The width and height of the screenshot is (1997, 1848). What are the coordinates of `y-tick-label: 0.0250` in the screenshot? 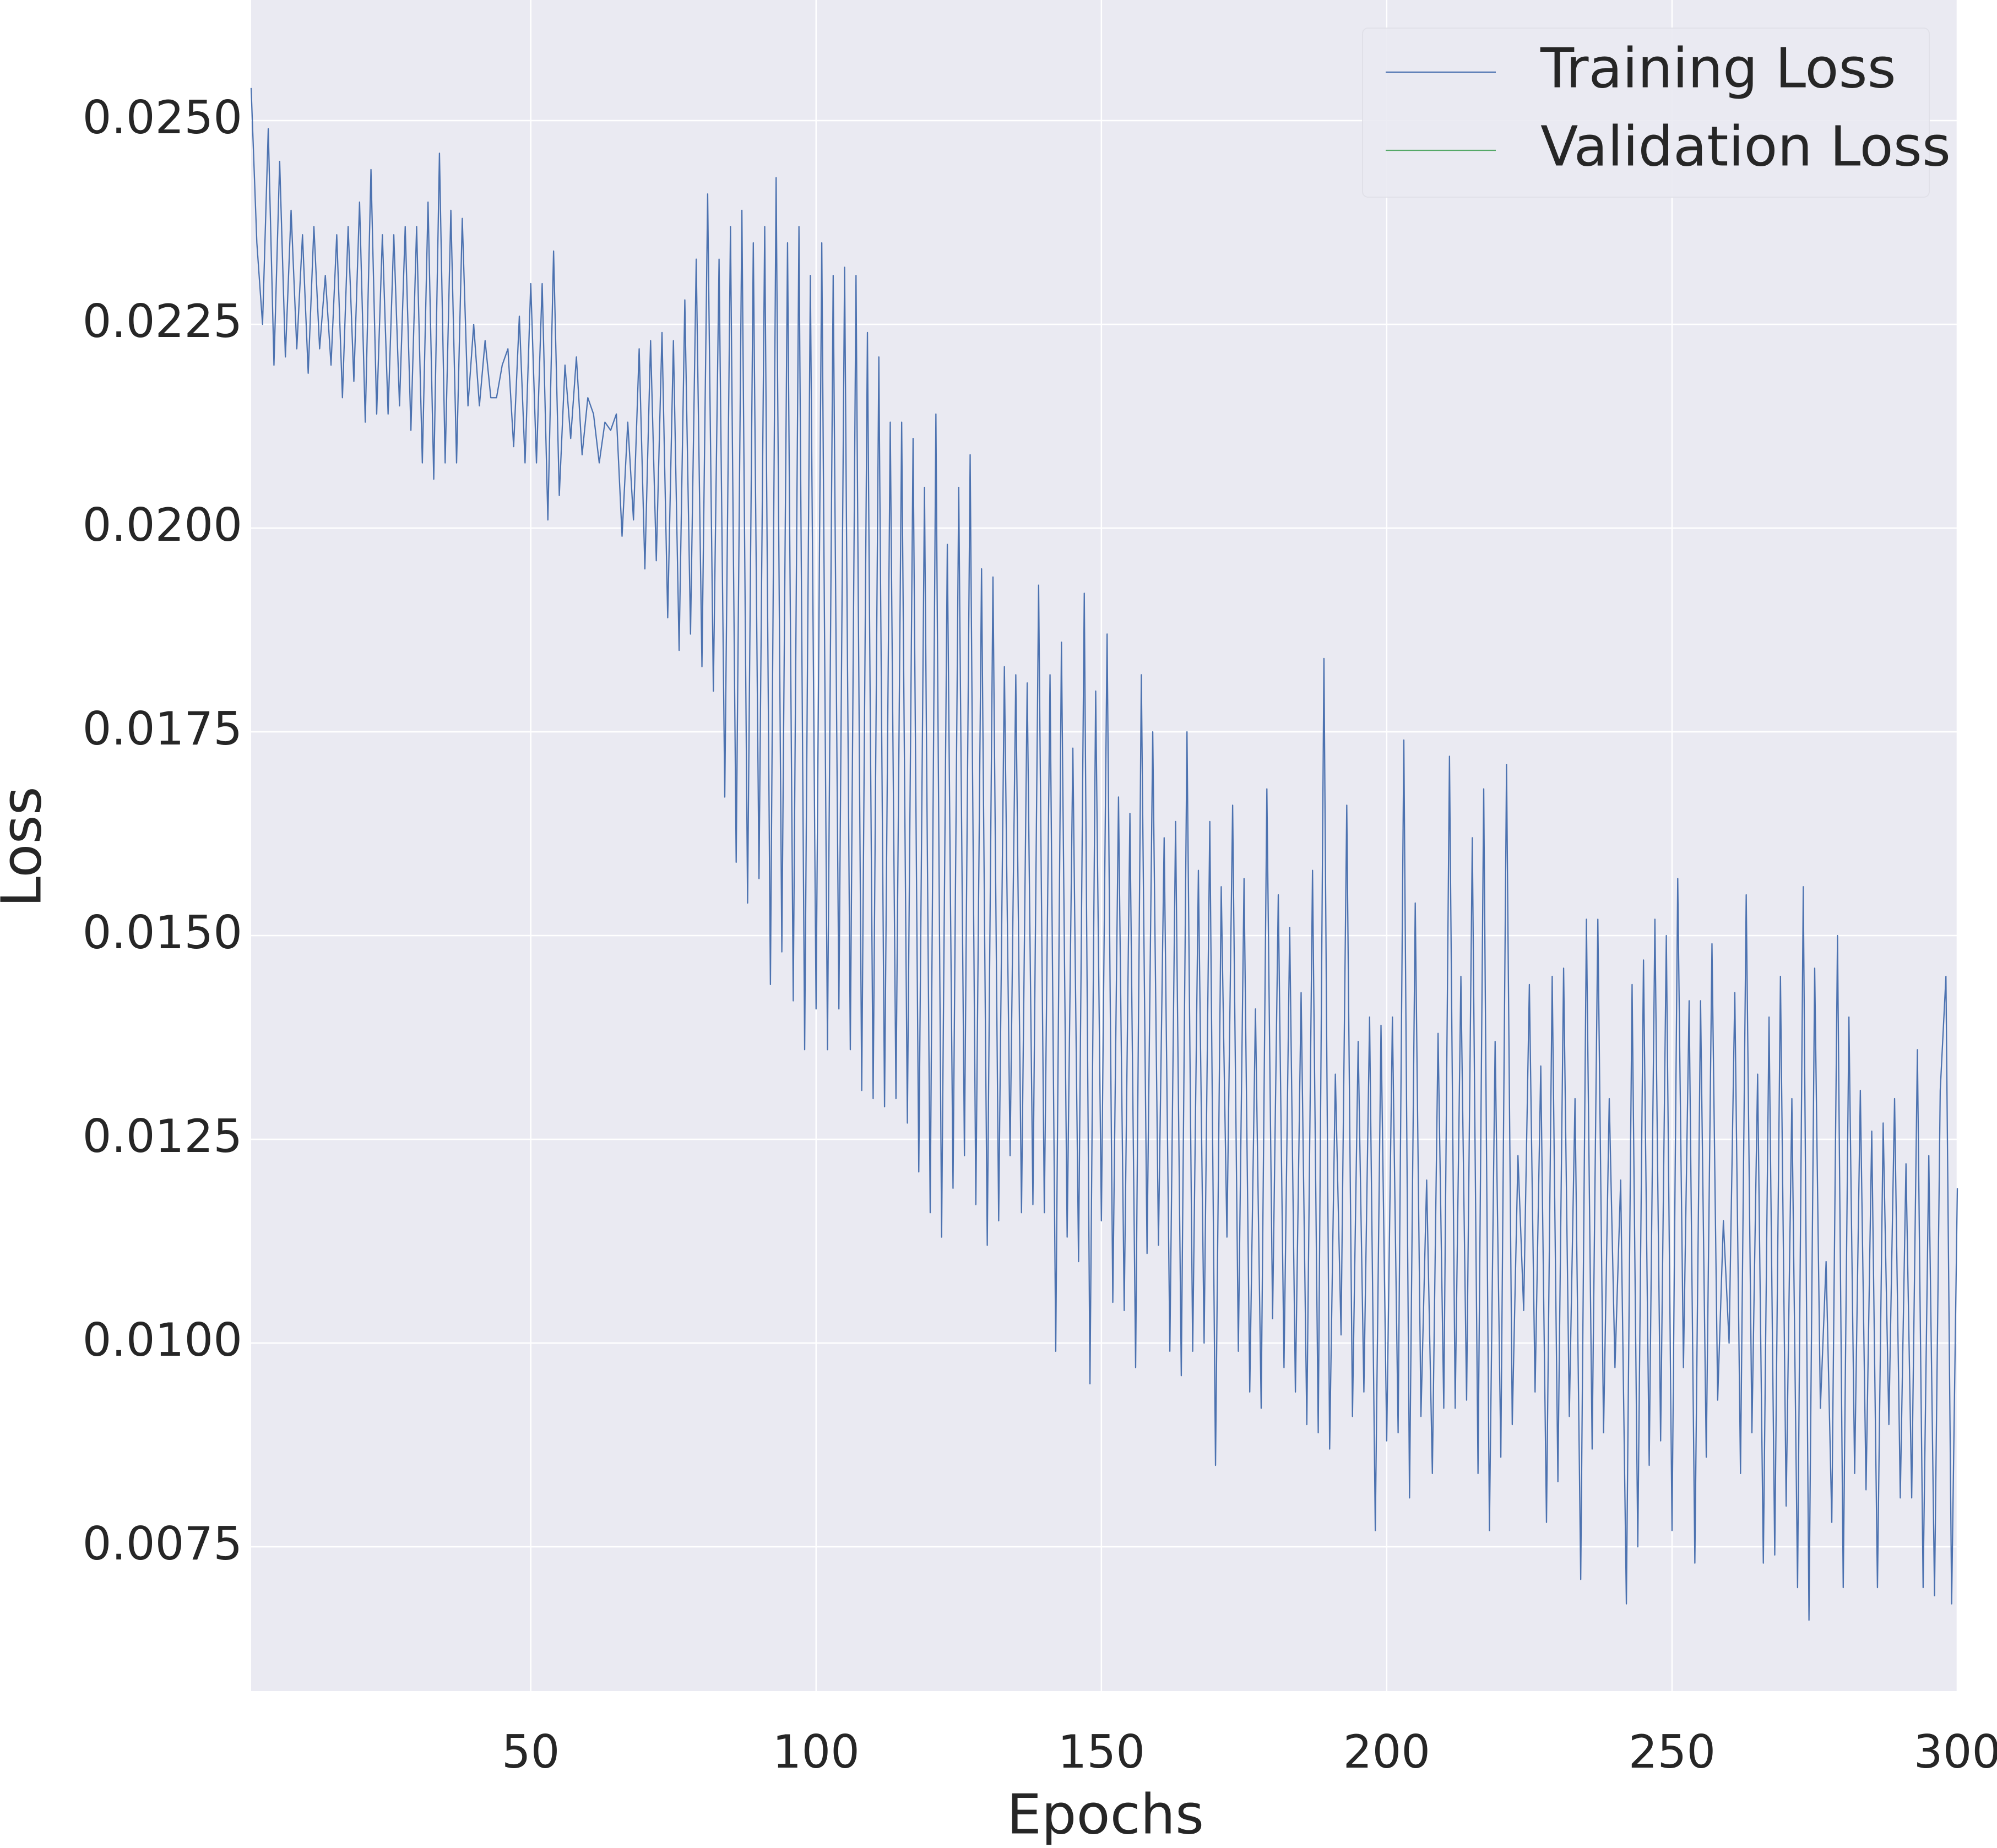 It's located at (162, 118).